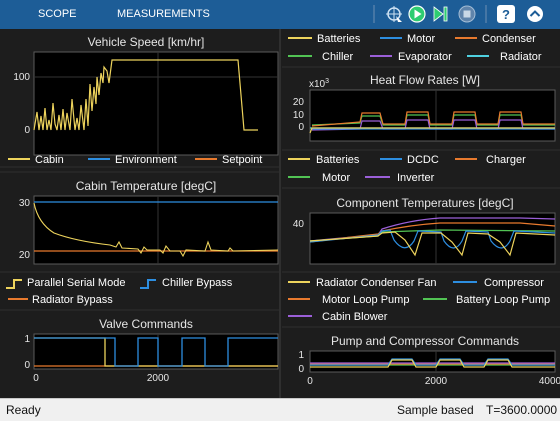 This screenshot has height=421, width=560. What do you see at coordinates (376, 283) in the screenshot?
I see `legend-label: Radiator Condenser Fan` at bounding box center [376, 283].